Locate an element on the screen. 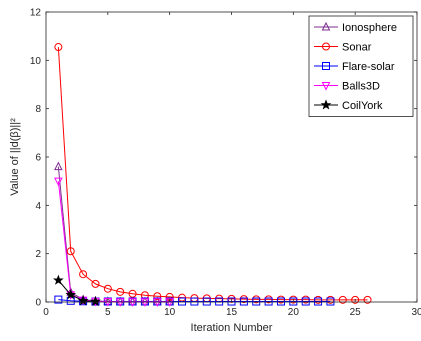 Image resolution: width=421 pixels, height=341 pixels. legend-label: Ionosphere is located at coordinates (369, 28).